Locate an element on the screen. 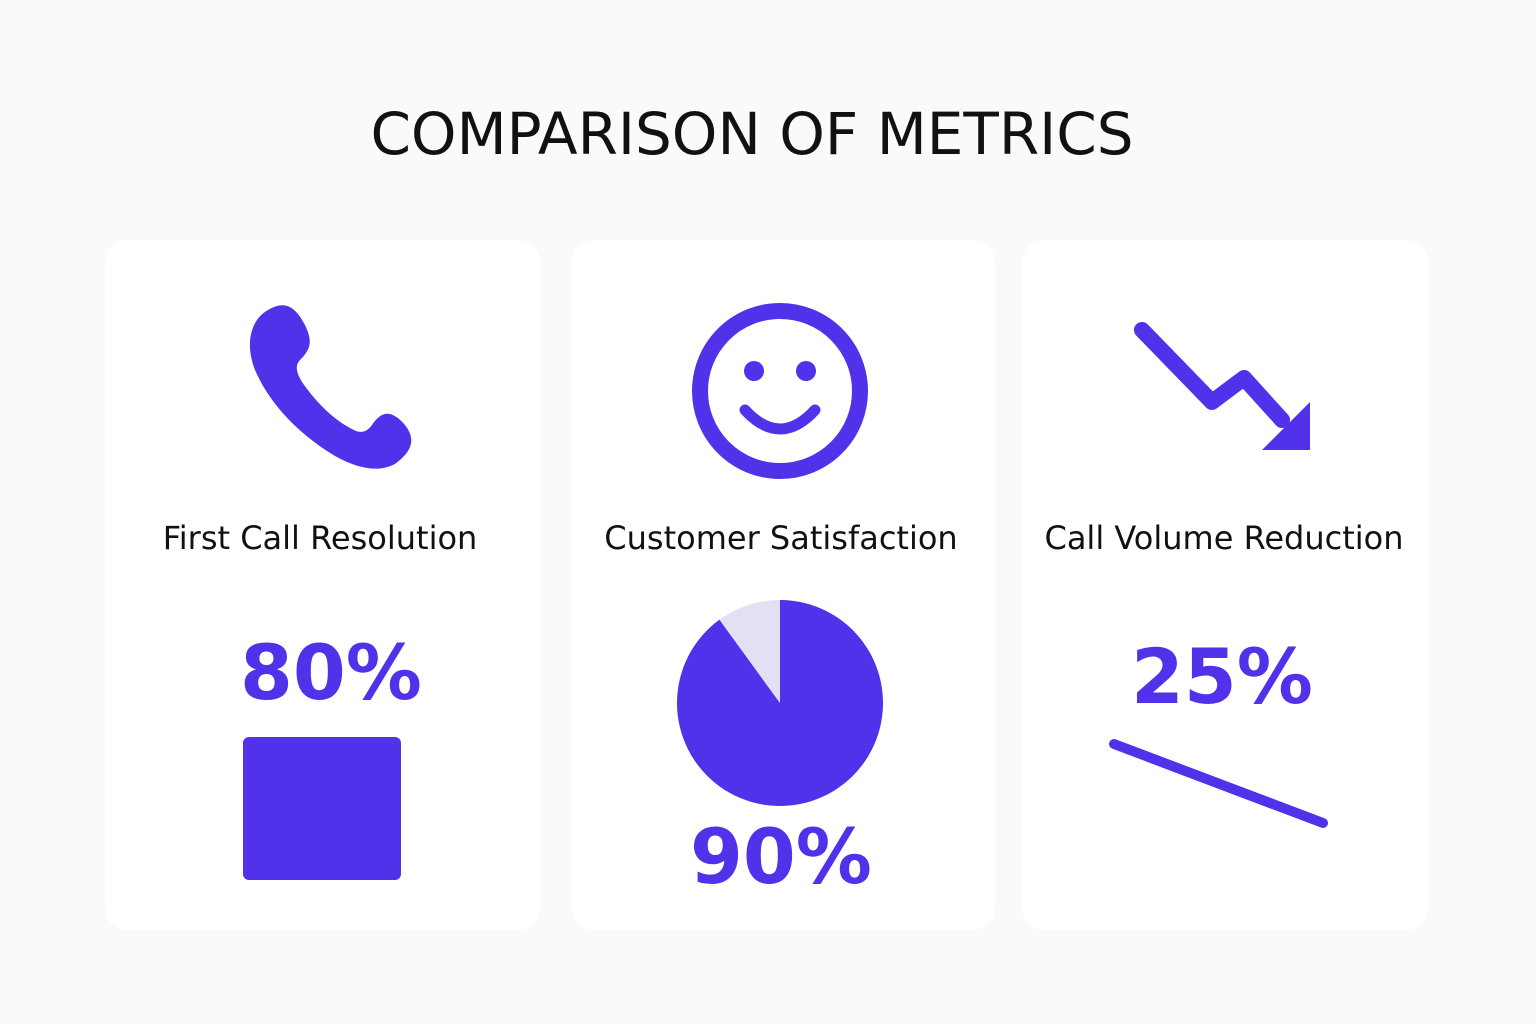 The height and width of the screenshot is (1024, 1536). metric-label: Customer Satisfaction is located at coordinates (780, 538).